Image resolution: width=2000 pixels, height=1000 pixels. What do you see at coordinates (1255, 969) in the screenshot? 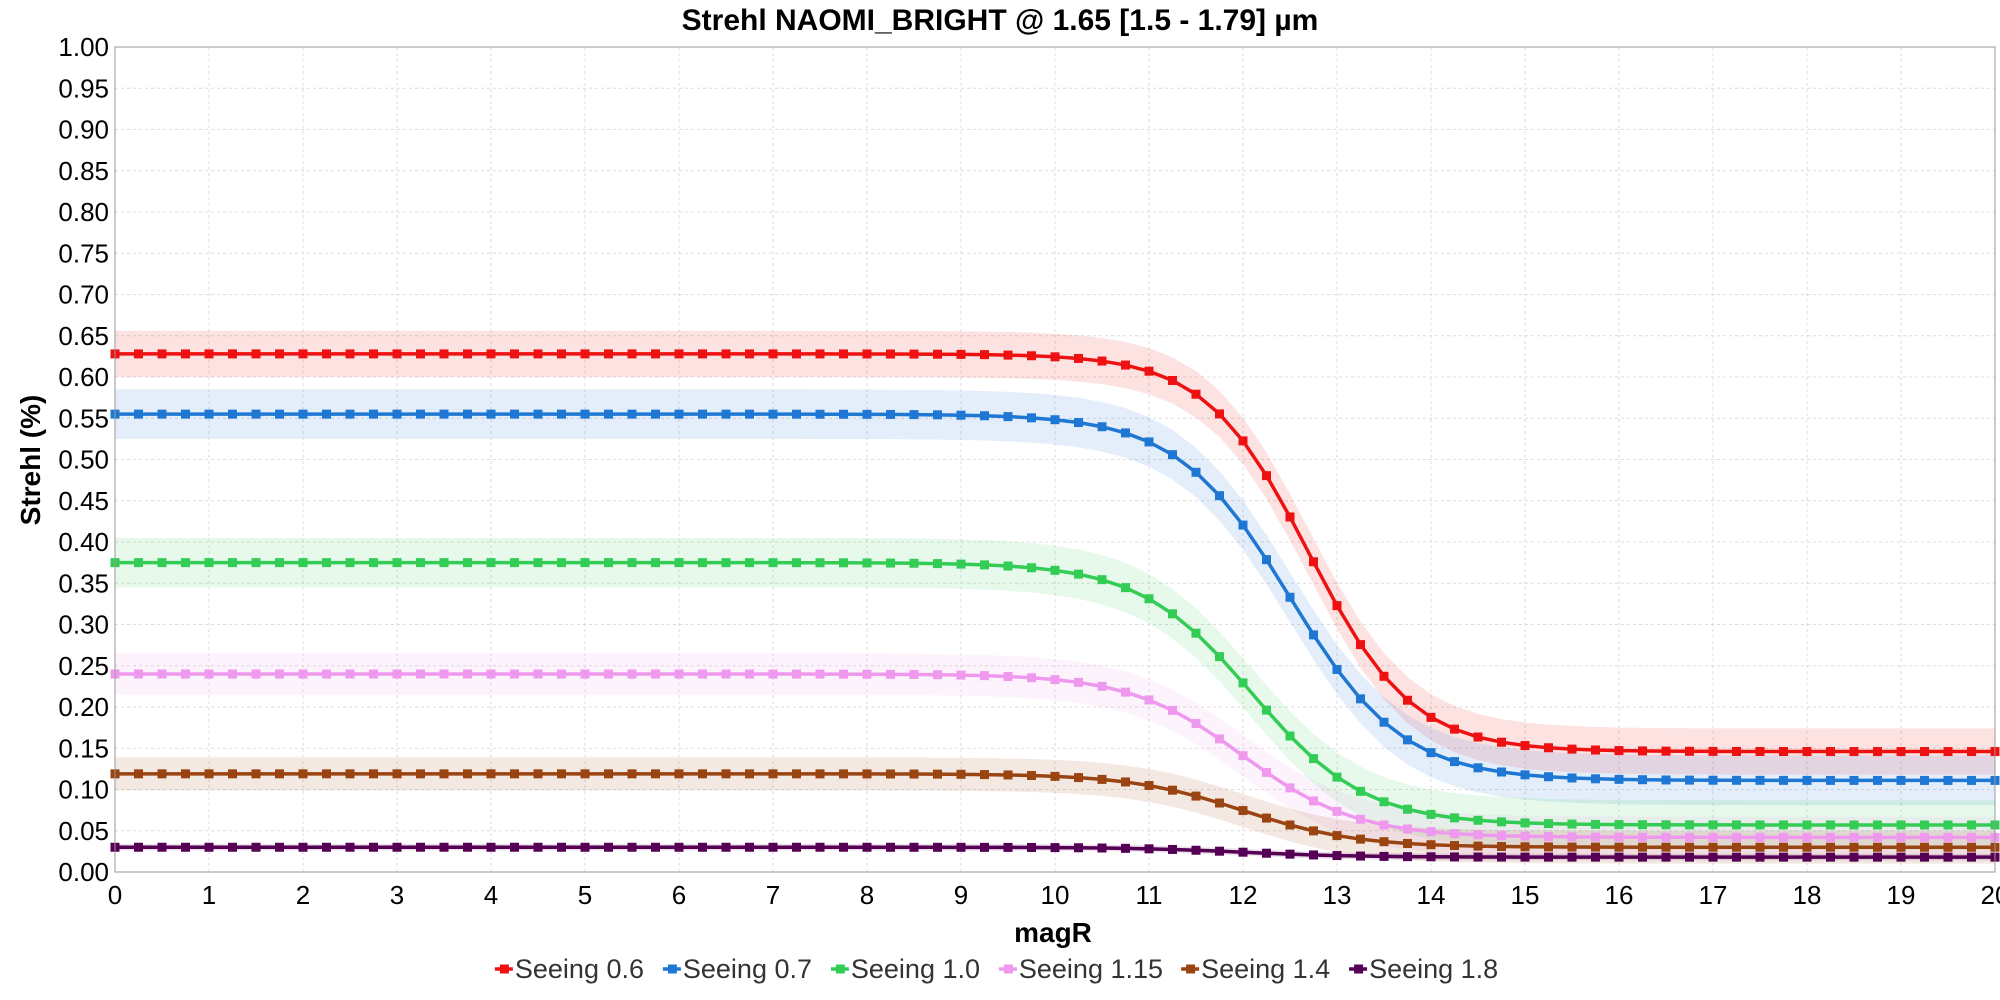
I see `legend-item: Seeing 1.4` at bounding box center [1255, 969].